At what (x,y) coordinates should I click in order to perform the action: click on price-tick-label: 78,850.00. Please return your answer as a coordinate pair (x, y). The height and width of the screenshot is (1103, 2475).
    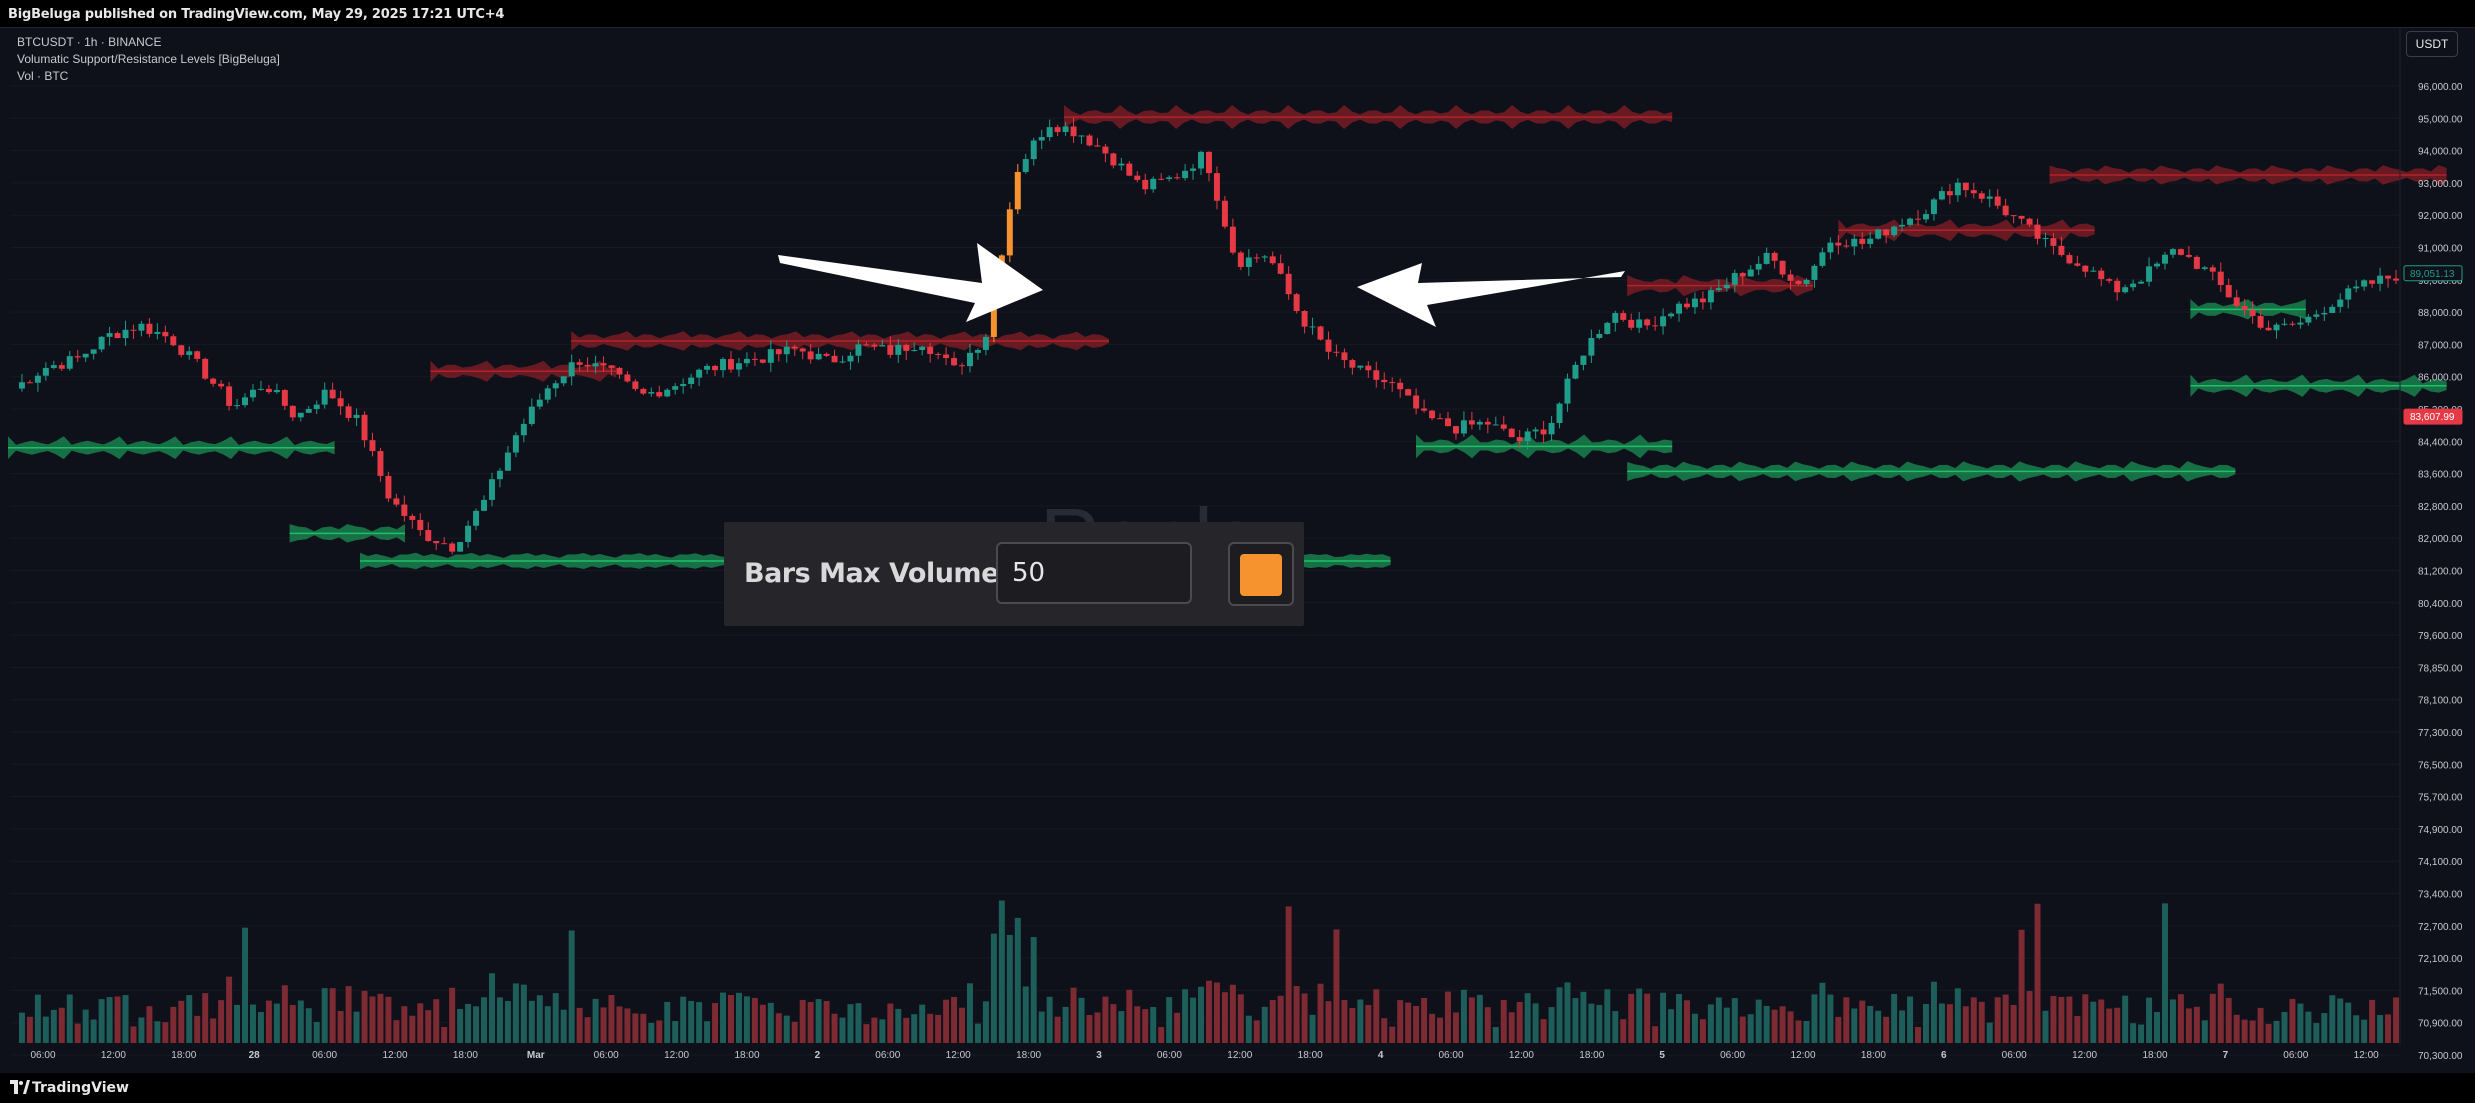
    Looking at the image, I should click on (2440, 668).